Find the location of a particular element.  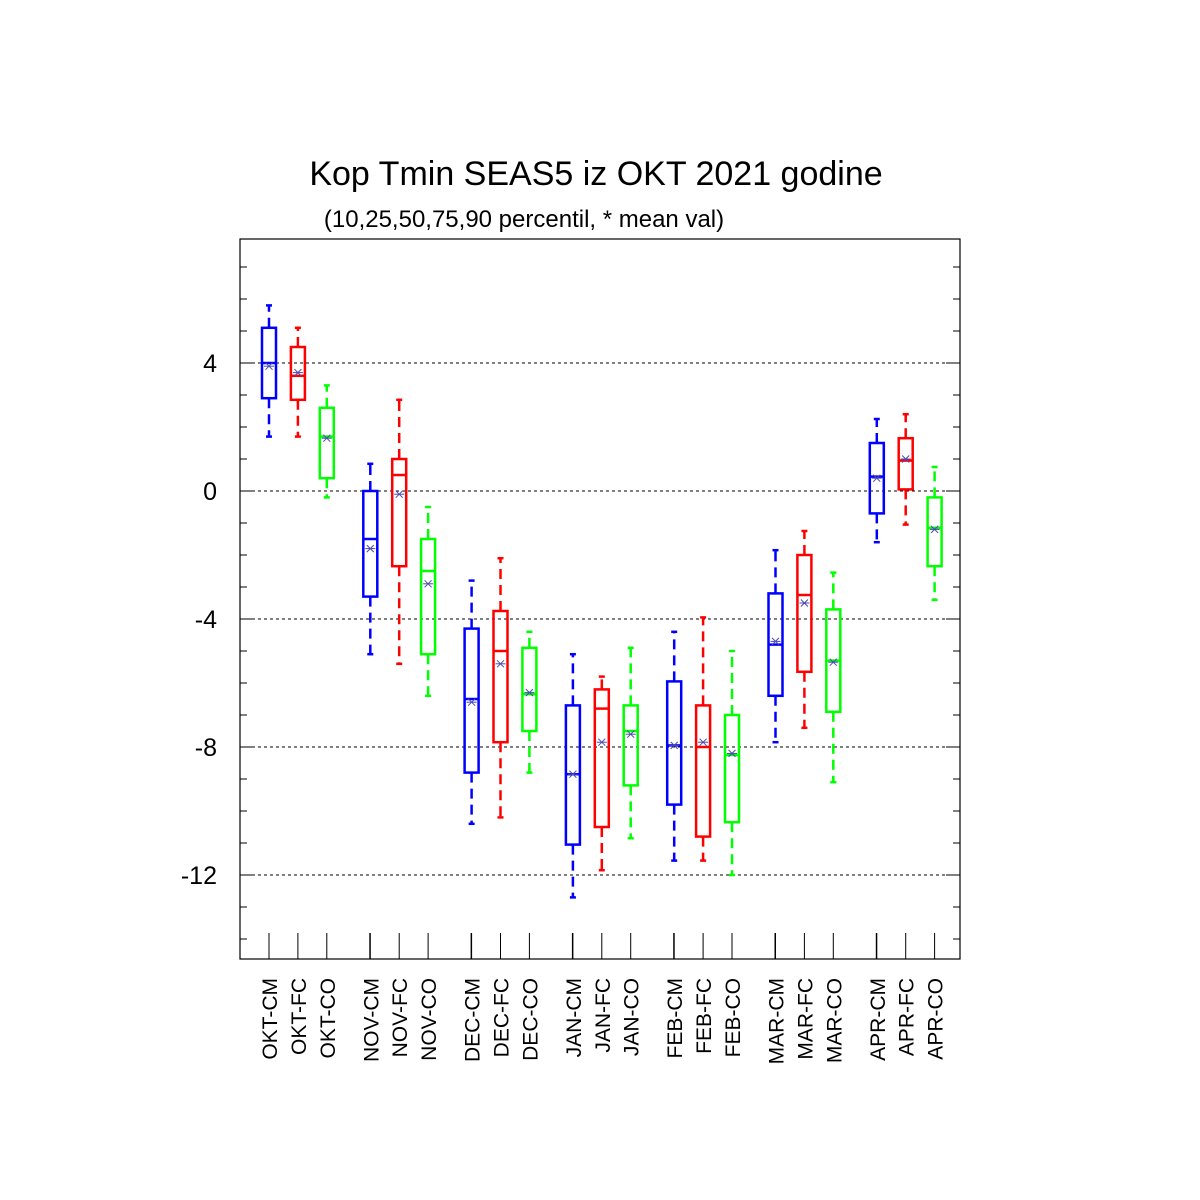

box-feb-cm is located at coordinates (674, 746).